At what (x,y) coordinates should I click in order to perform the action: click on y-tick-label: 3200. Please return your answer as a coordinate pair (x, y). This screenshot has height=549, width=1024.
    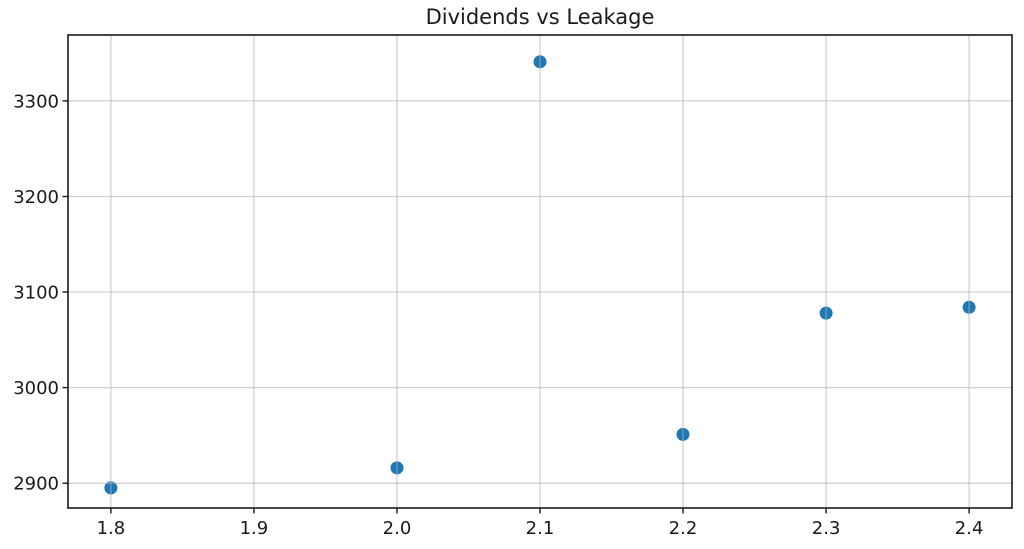
    Looking at the image, I should click on (36, 197).